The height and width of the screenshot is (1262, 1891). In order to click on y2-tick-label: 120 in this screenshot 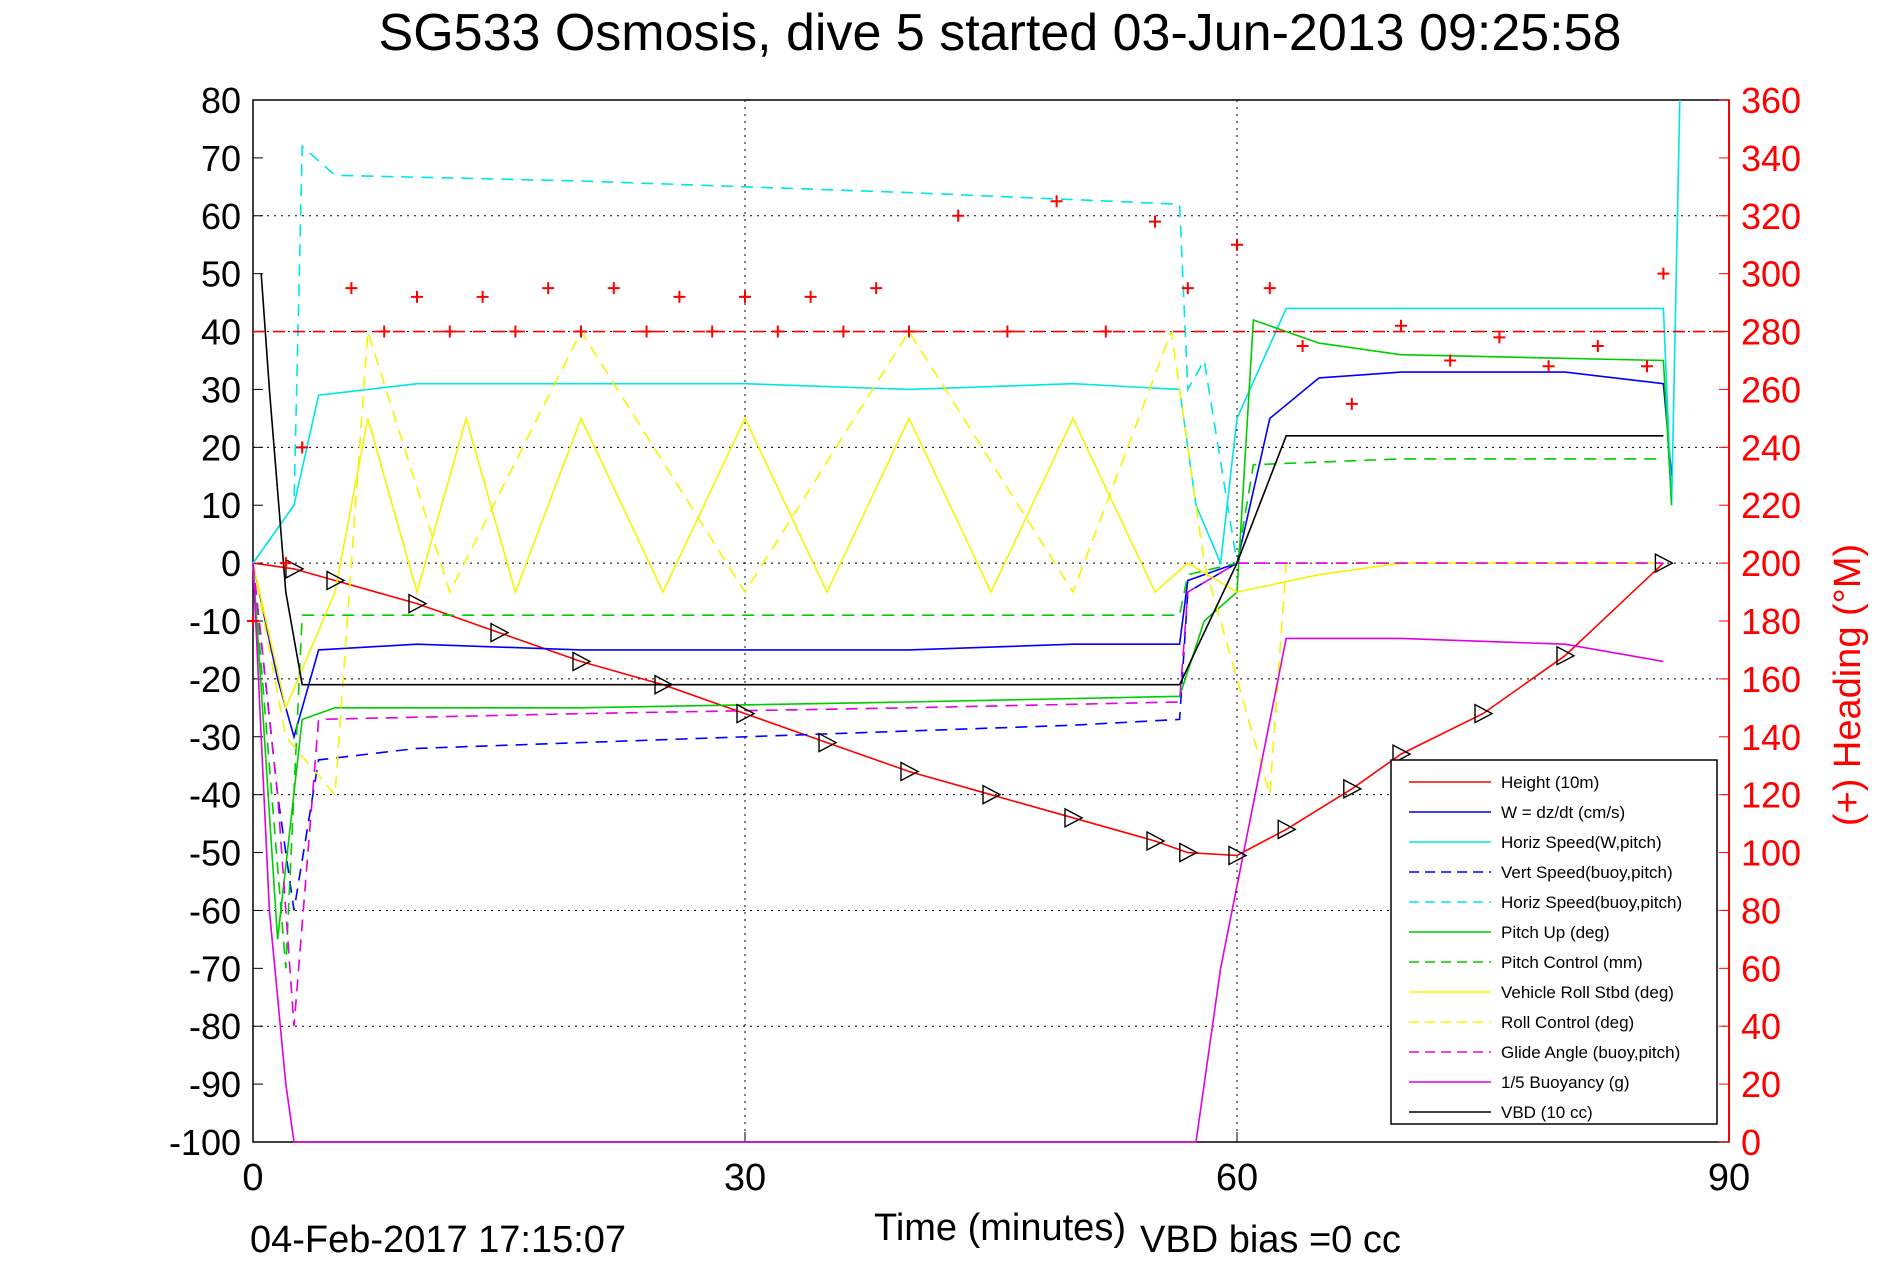, I will do `click(1771, 795)`.